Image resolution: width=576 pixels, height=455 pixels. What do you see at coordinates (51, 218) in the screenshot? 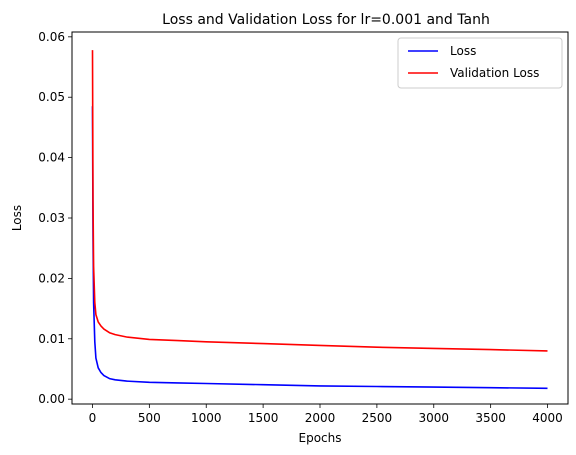
I see `y-tick-label: 0.03` at bounding box center [51, 218].